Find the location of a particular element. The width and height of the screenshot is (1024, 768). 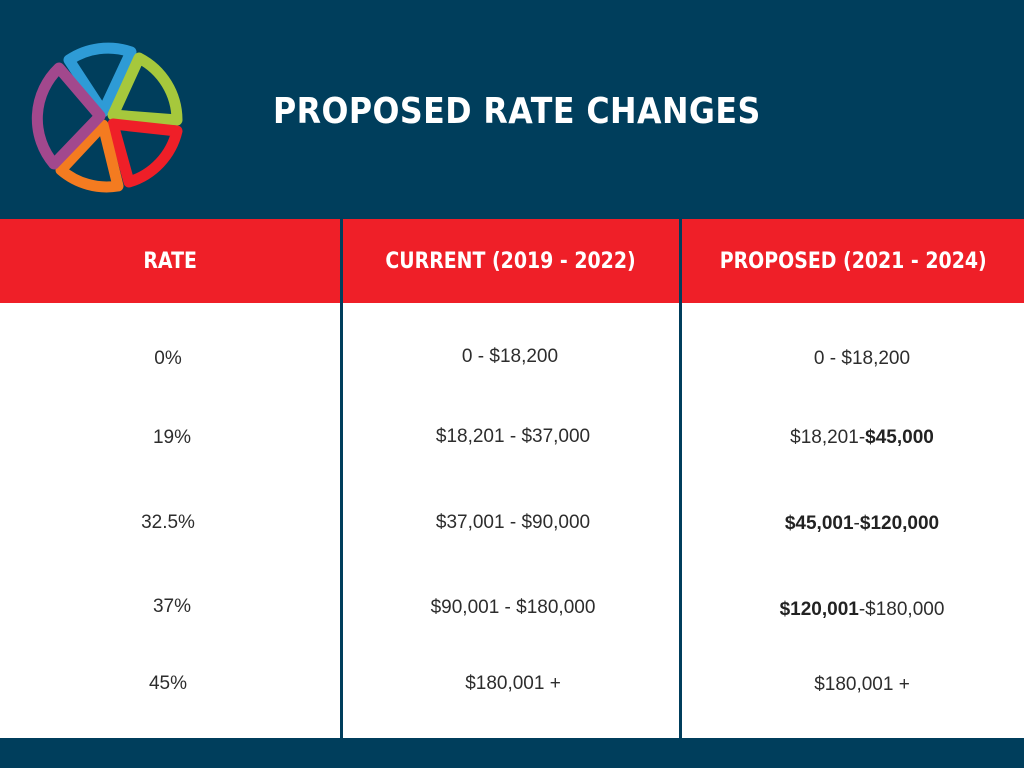

logo-icon is located at coordinates (107, 117).